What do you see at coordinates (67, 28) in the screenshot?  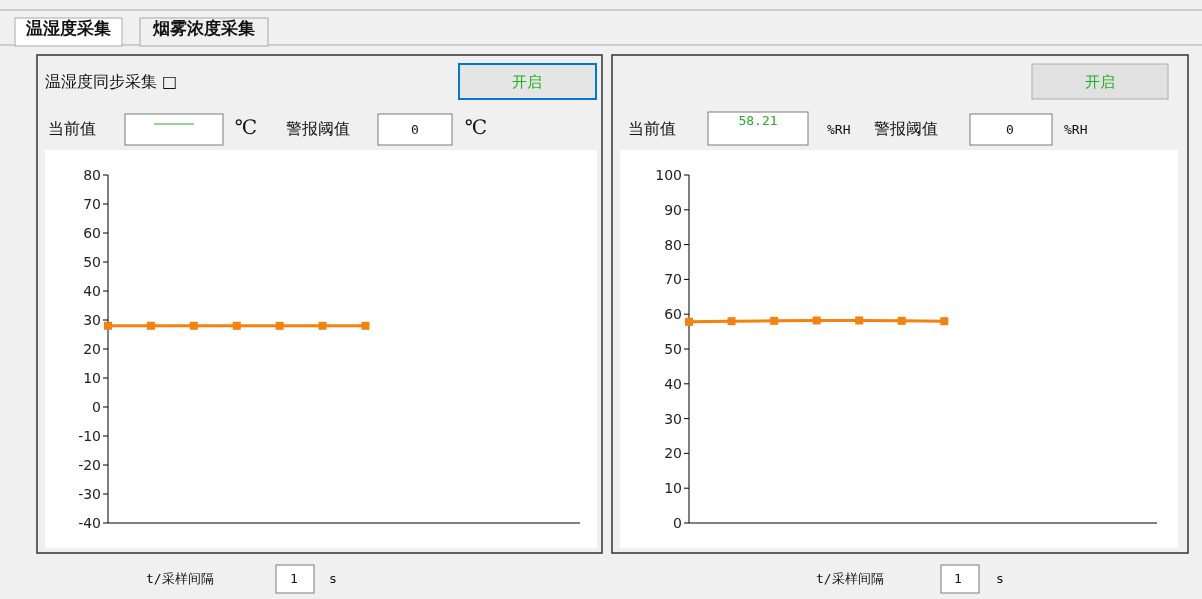 I see `text: 温湿度采集` at bounding box center [67, 28].